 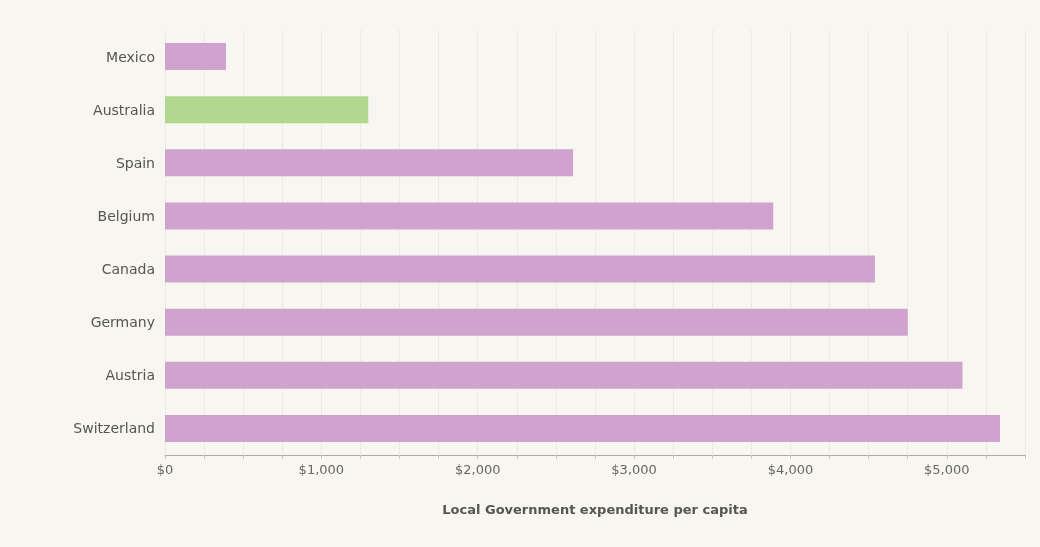 What do you see at coordinates (122, 322) in the screenshot?
I see `y-tick-label: Germany` at bounding box center [122, 322].